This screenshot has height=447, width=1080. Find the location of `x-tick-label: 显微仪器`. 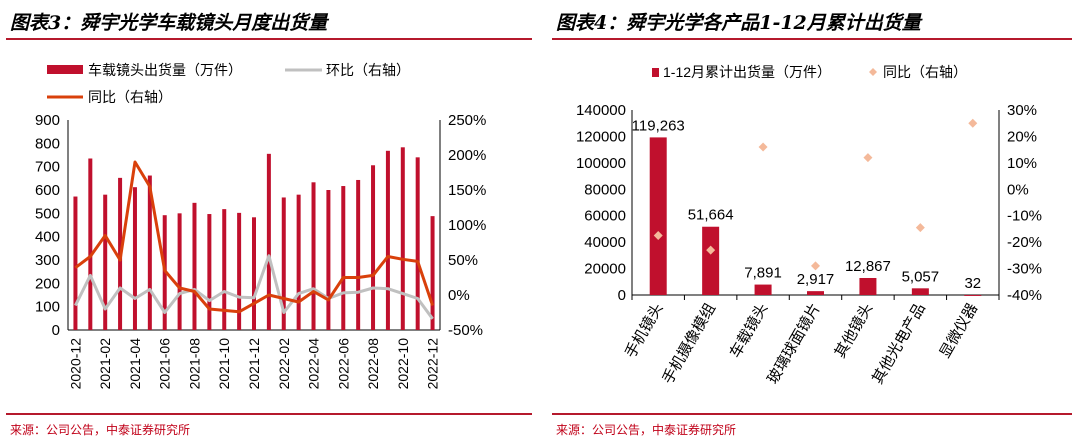

x-tick-label: 显微仪器 is located at coordinates (959, 331).